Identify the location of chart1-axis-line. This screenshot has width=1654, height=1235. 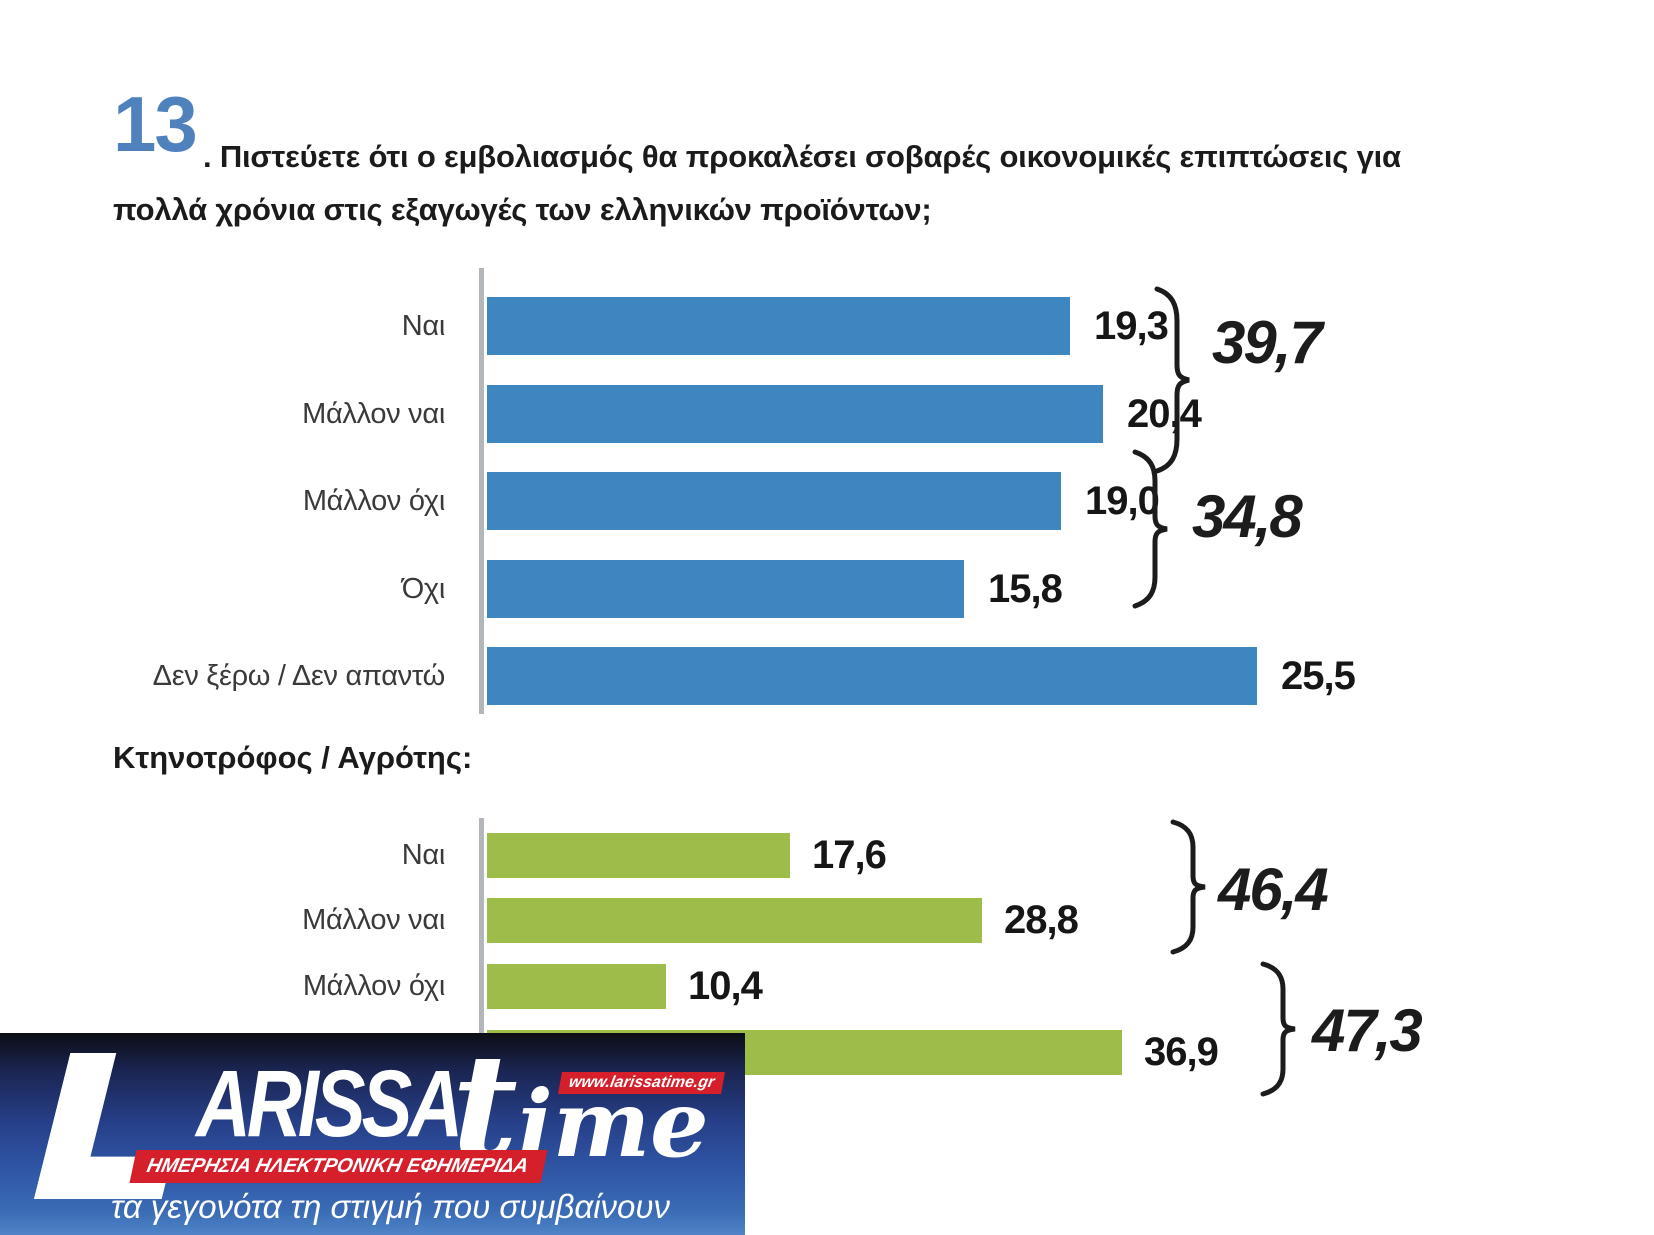
(481, 491).